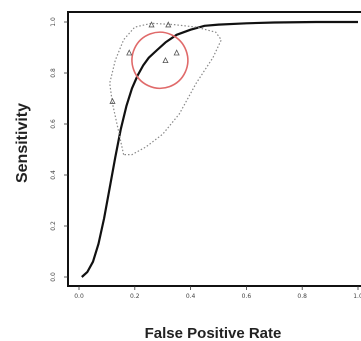 Image resolution: width=361 pixels, height=341 pixels. Describe the element at coordinates (357, 296) in the screenshot. I see `x-tick-label: 1.0` at that location.